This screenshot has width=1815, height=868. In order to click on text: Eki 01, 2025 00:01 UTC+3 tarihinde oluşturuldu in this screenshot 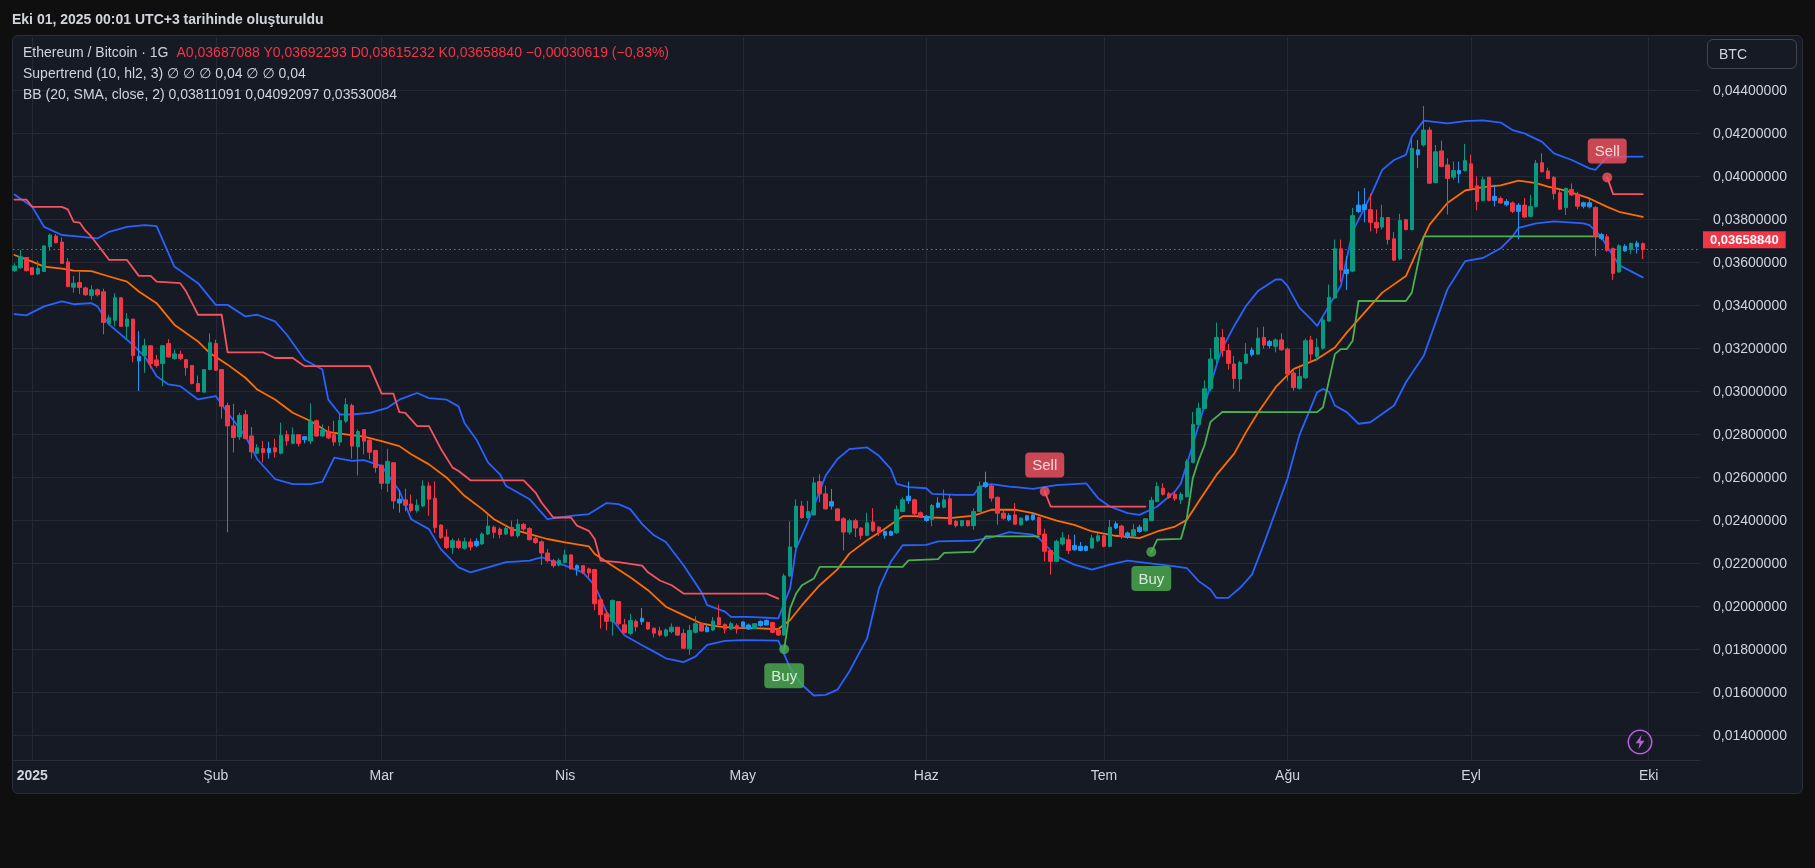, I will do `click(168, 19)`.